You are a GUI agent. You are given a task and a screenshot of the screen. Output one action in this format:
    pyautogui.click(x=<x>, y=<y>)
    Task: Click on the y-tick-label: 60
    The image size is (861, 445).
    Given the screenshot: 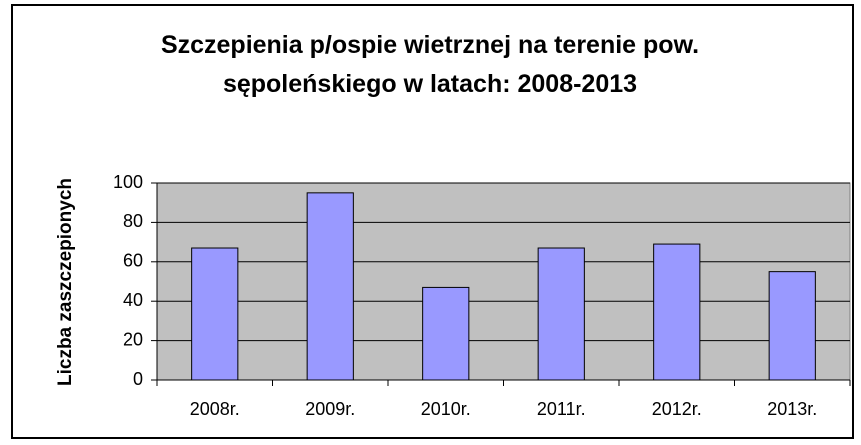 What is the action you would take?
    pyautogui.click(x=133, y=261)
    